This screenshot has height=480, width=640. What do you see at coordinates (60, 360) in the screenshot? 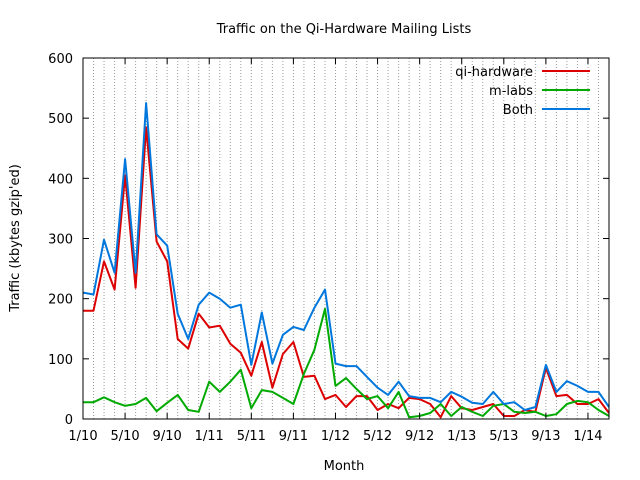
I see `y-tick-label: 100` at bounding box center [60, 360].